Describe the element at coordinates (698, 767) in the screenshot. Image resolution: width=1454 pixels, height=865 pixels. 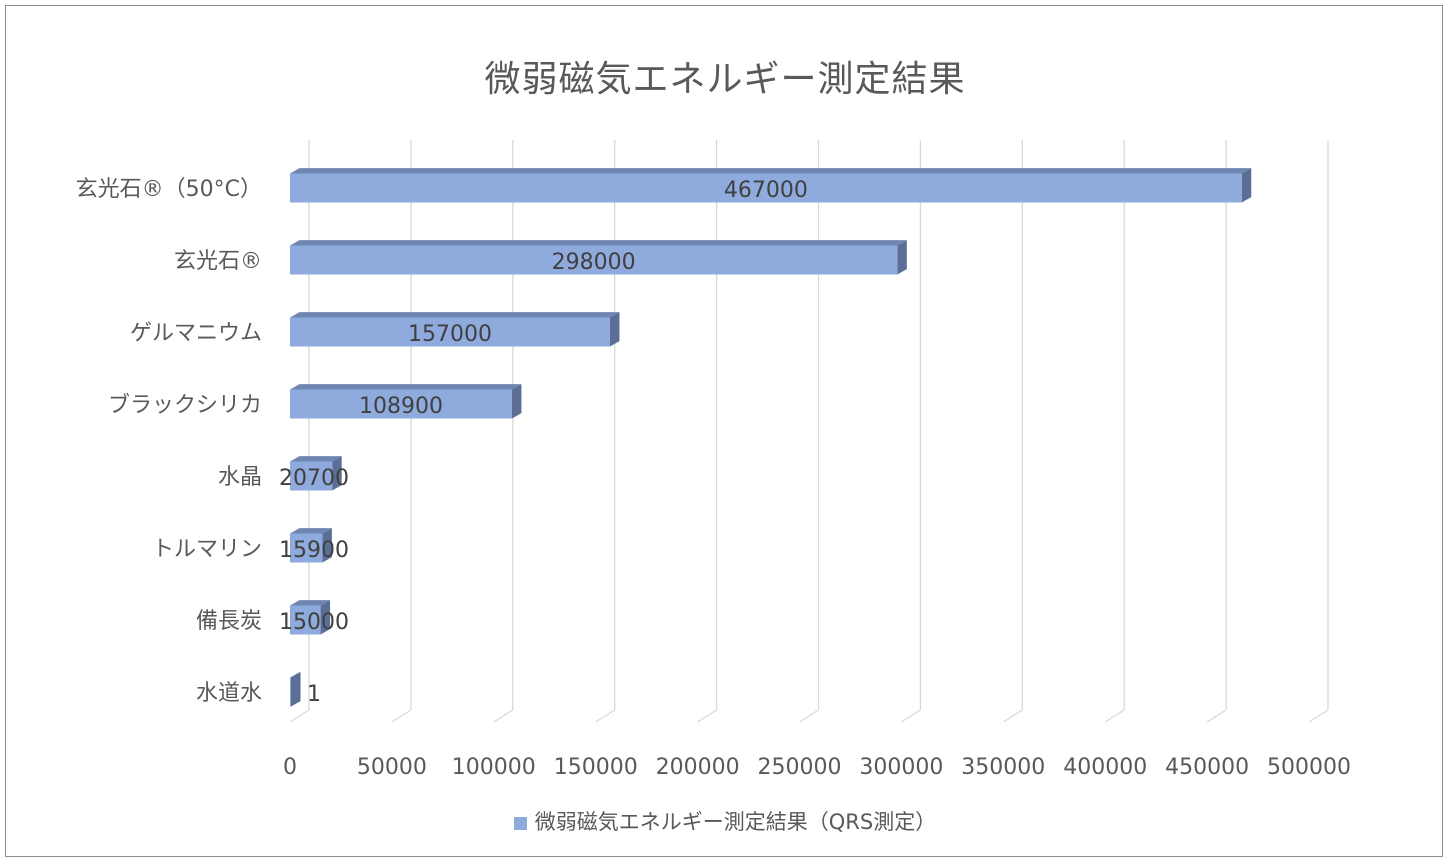
I see `x-tick-label: 200000` at that location.